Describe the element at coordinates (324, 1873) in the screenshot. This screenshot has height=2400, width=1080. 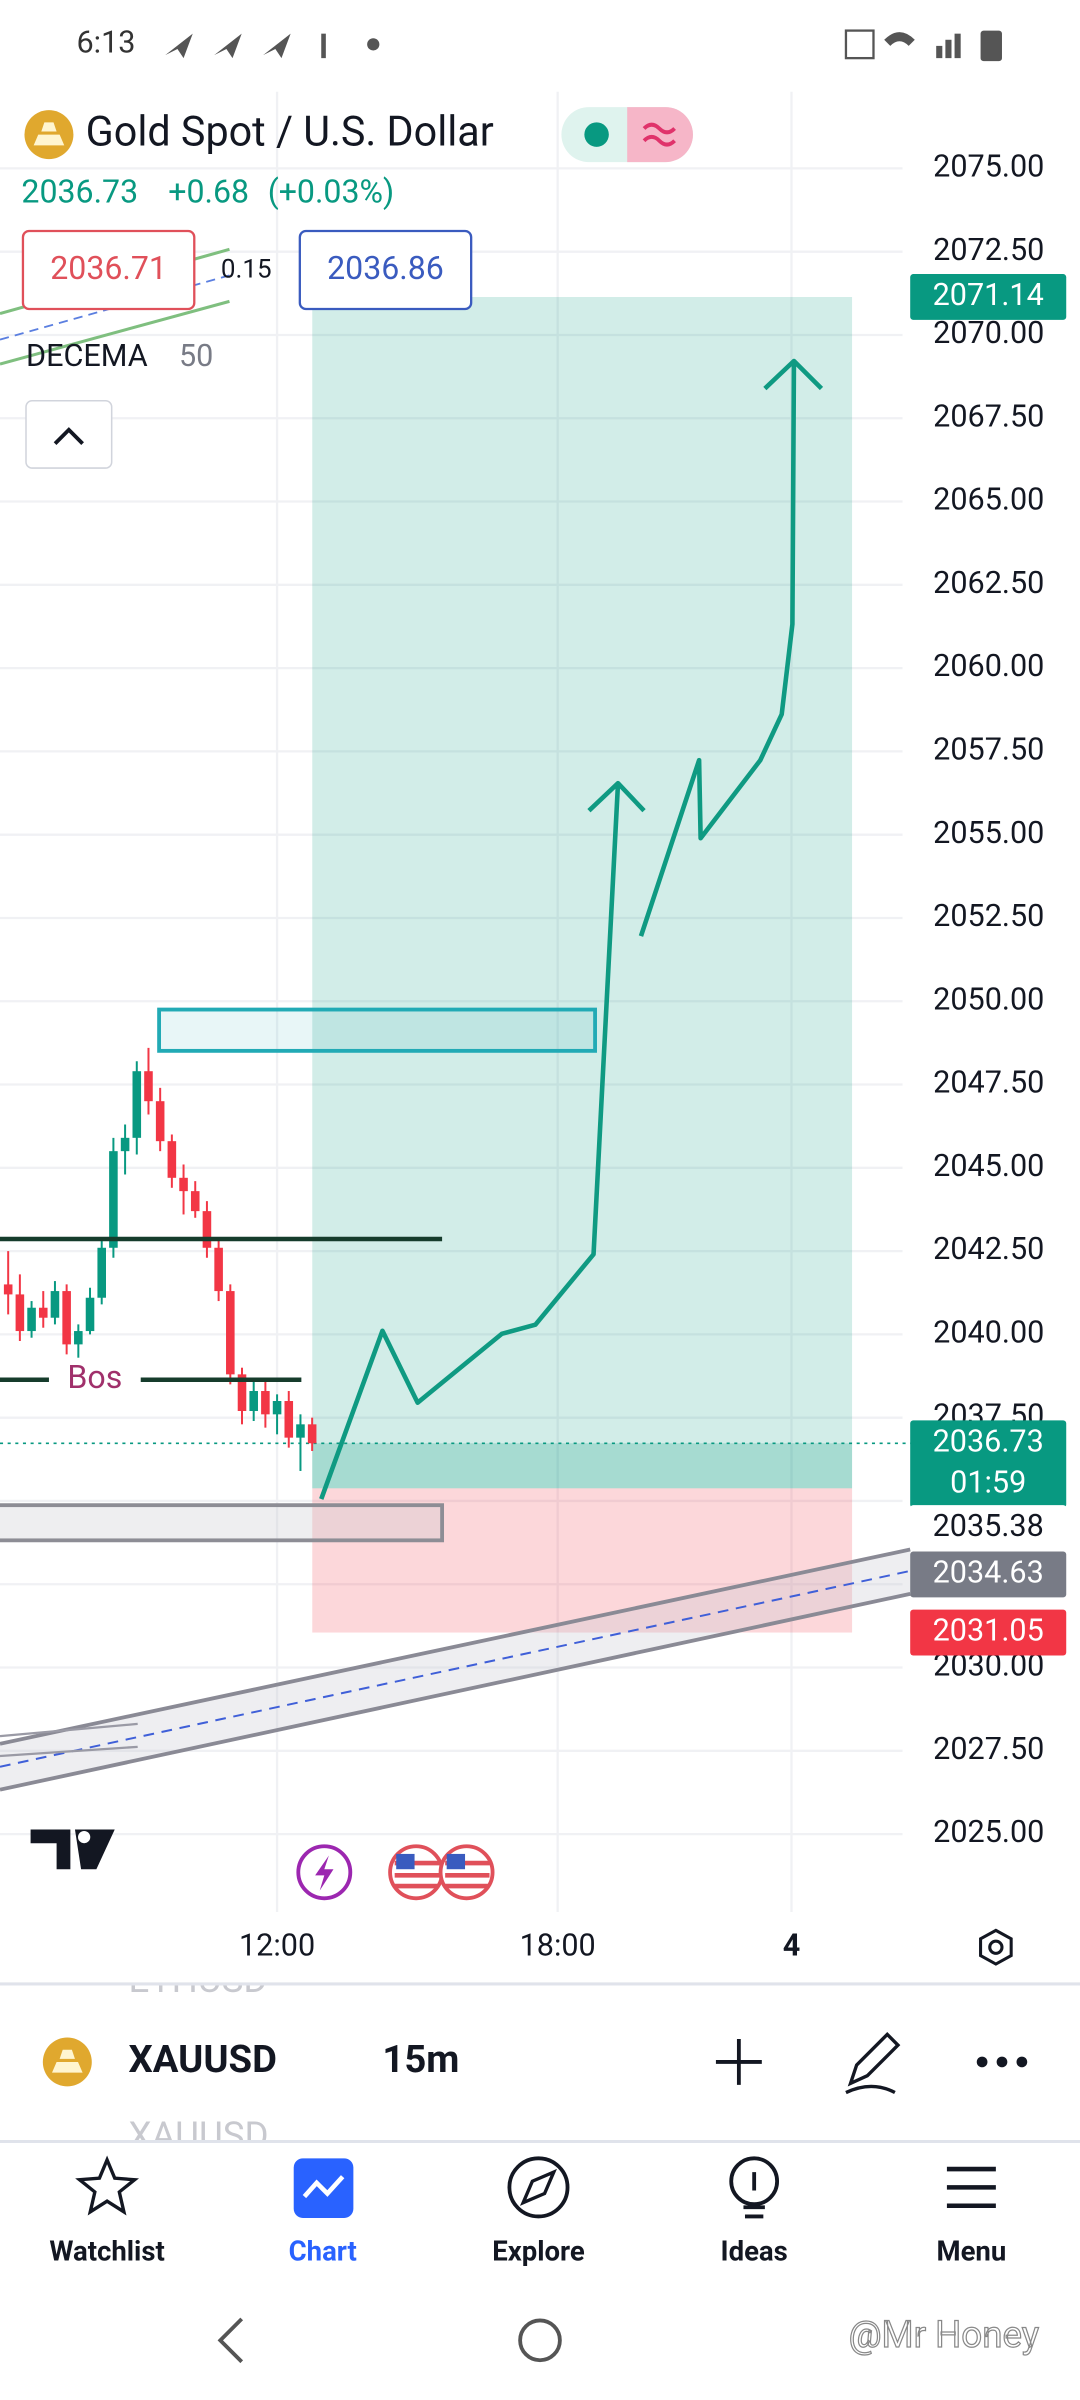
I see `bolt` at that location.